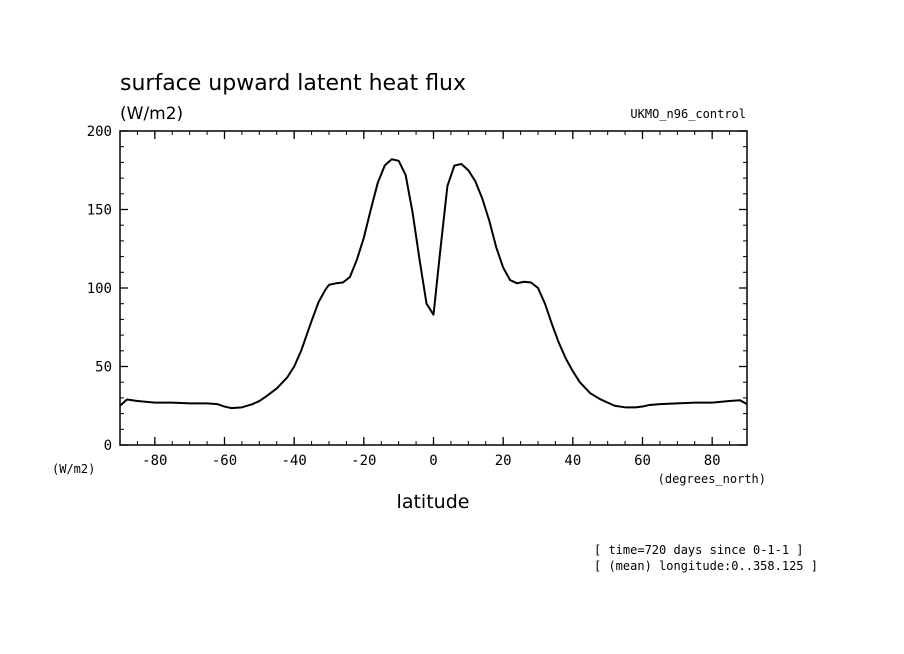  What do you see at coordinates (224, 461) in the screenshot?
I see `x-tick-label: -60` at bounding box center [224, 461].